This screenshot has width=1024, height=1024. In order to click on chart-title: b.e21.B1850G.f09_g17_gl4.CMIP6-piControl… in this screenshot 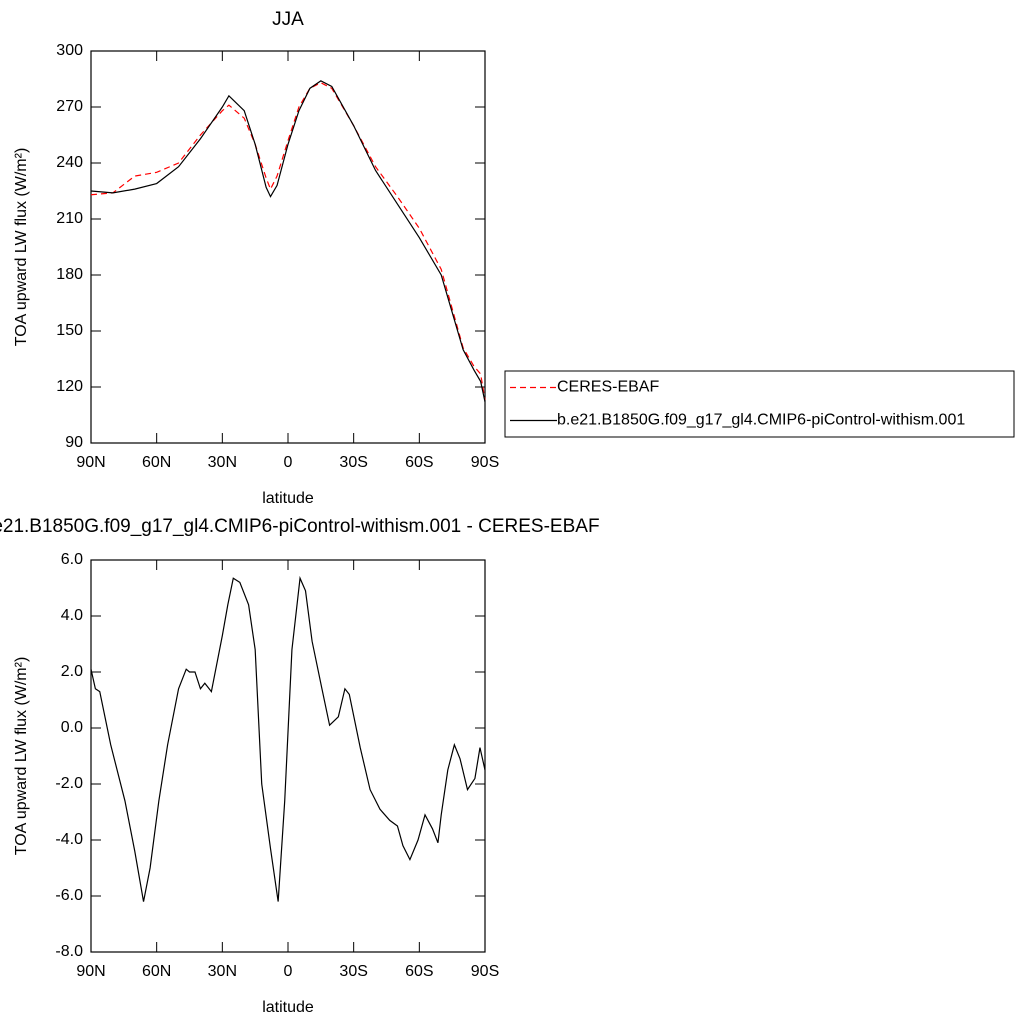, I will do `click(300, 526)`.